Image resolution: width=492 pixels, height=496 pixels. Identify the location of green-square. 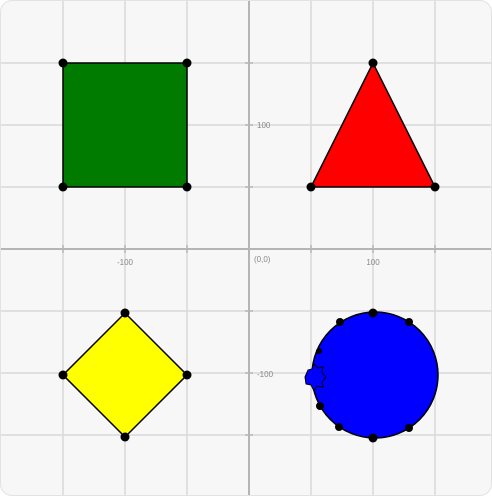
(125, 125).